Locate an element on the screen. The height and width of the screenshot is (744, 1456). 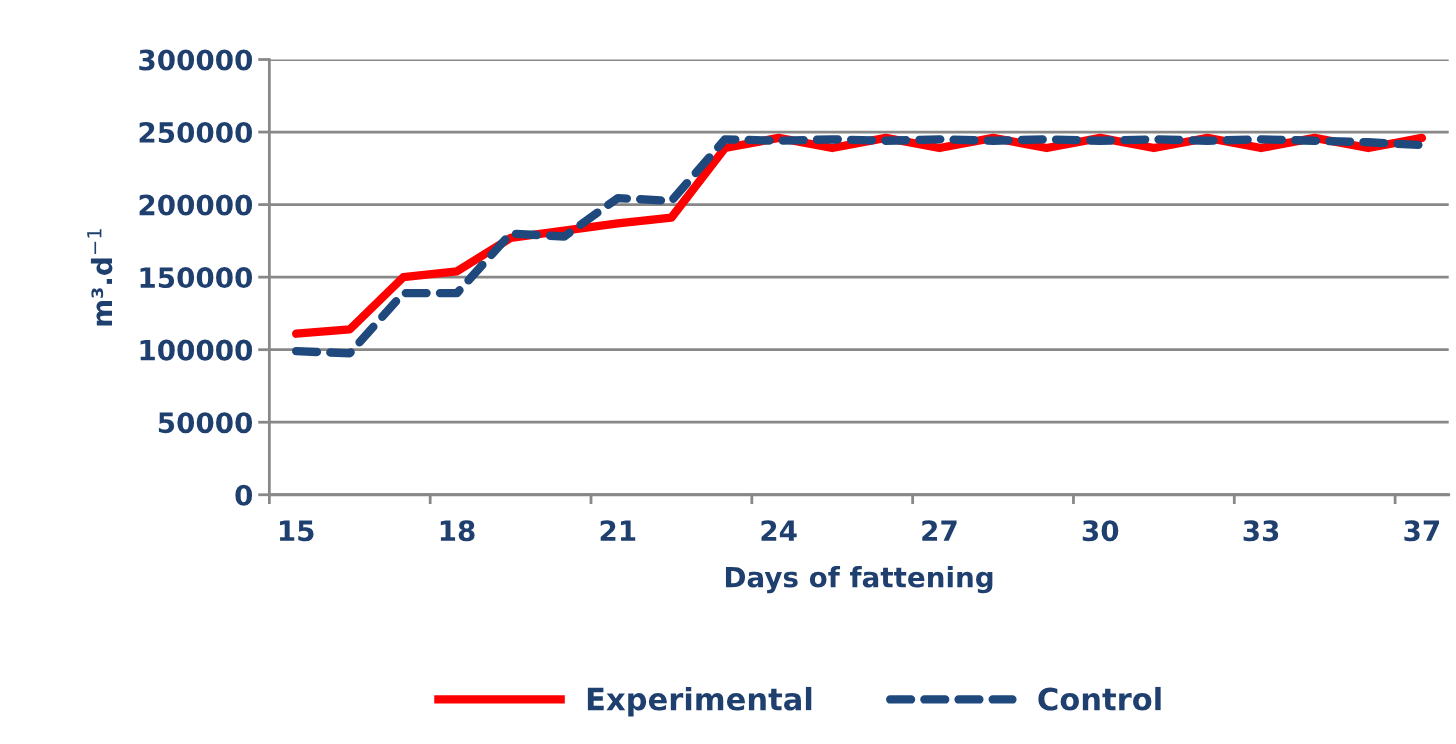
x-tick-label: 15 is located at coordinates (296, 531).